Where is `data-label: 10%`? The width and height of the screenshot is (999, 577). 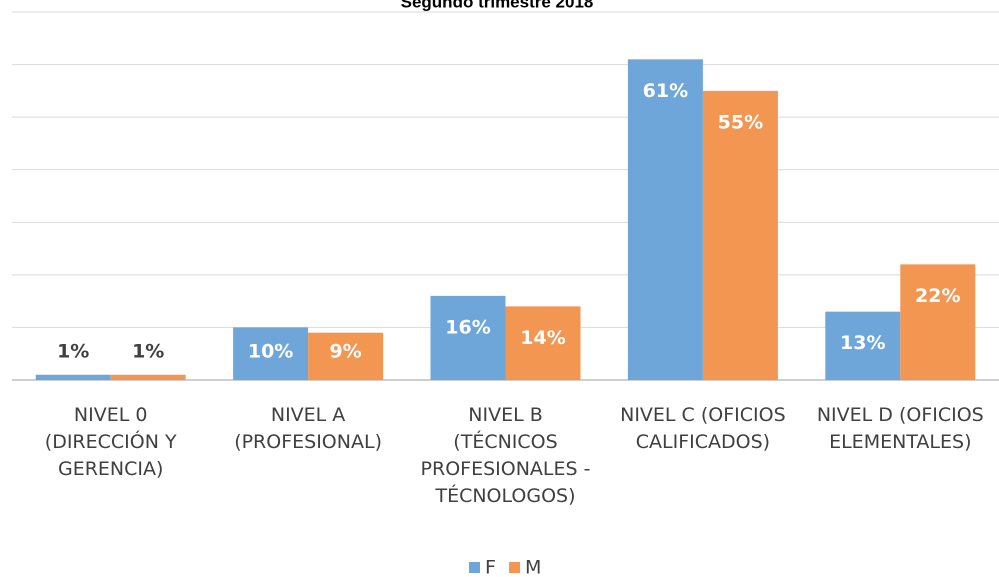 data-label: 10% is located at coordinates (270, 352).